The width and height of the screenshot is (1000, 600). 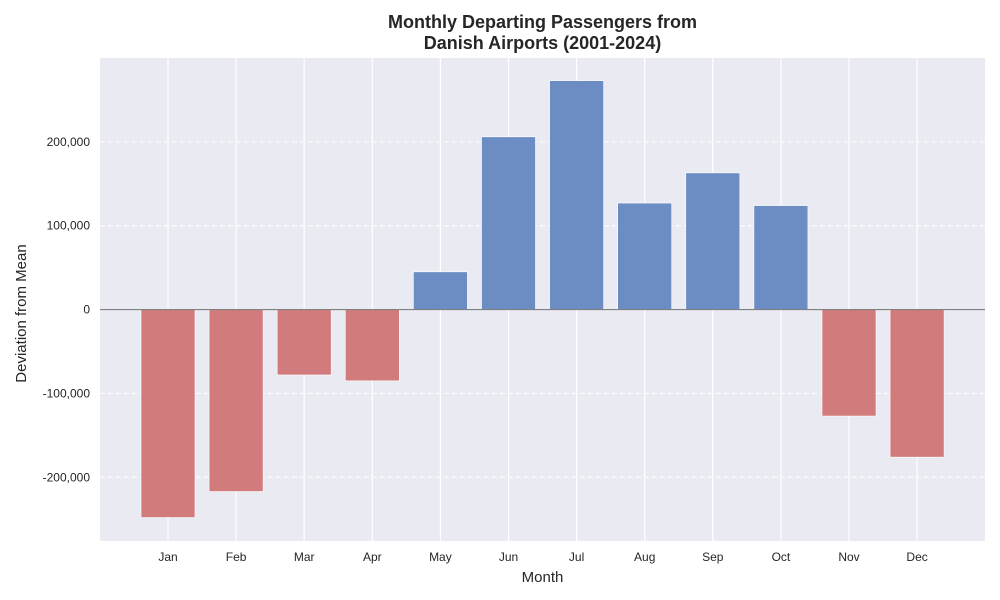 What do you see at coordinates (916, 557) in the screenshot?
I see `x-tick-label: Dec` at bounding box center [916, 557].